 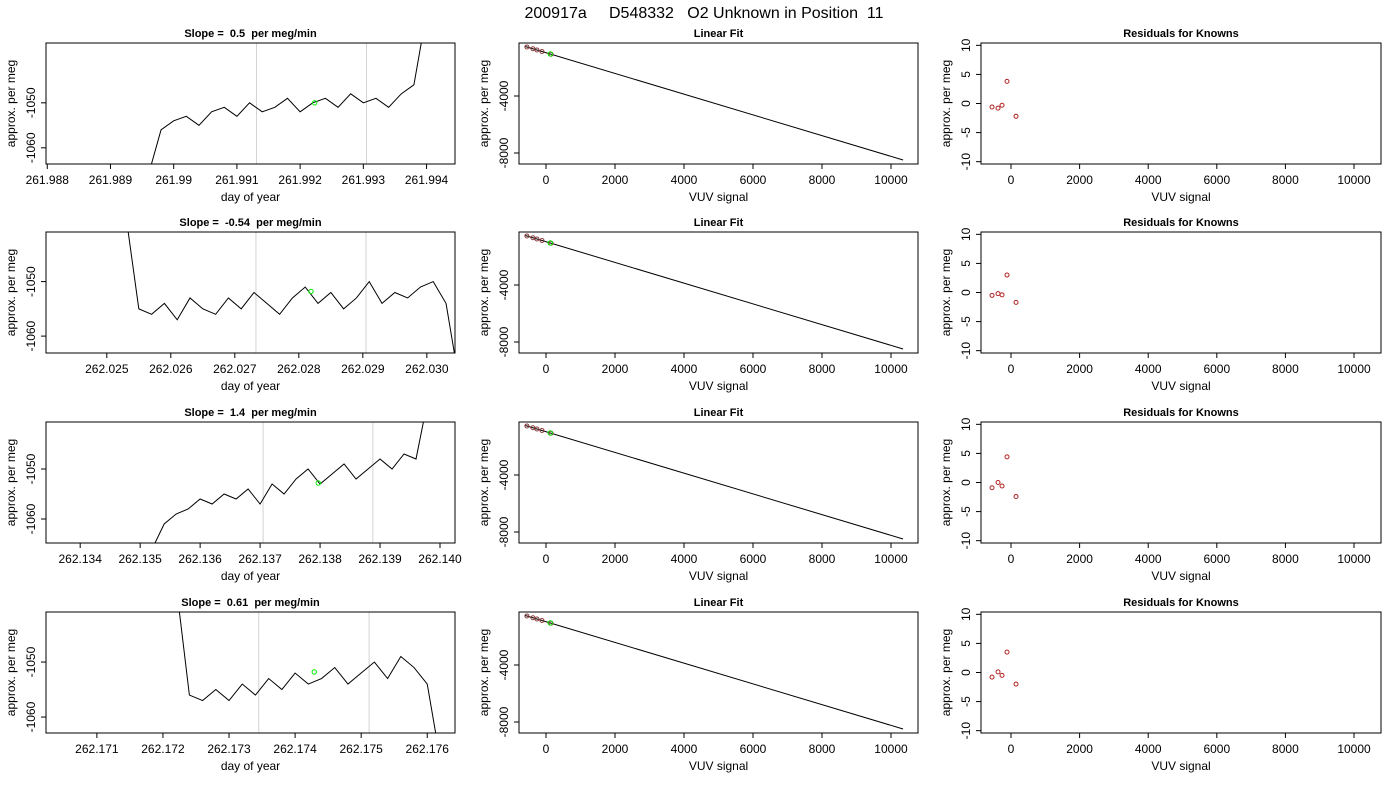 What do you see at coordinates (250, 766) in the screenshot?
I see `x-axis-label: day of year` at bounding box center [250, 766].